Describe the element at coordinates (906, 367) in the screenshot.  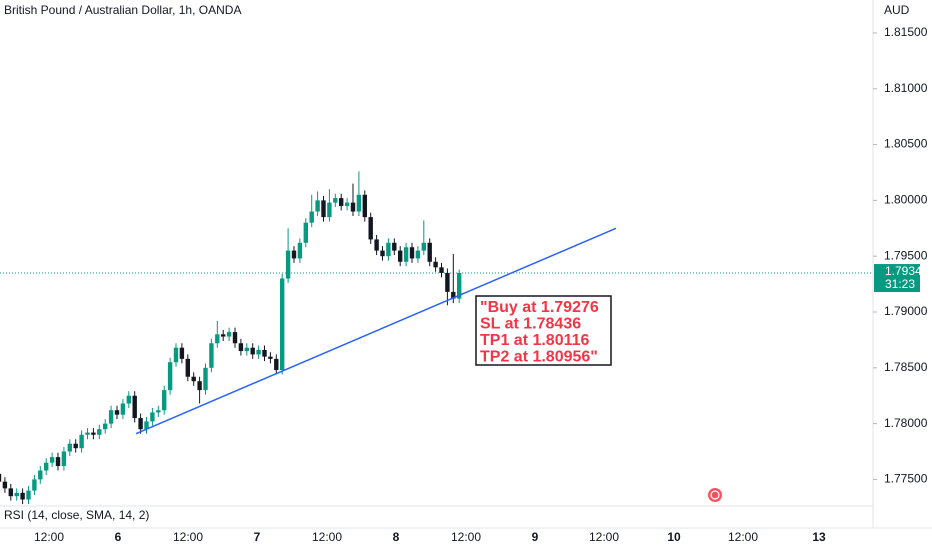
I see `y-tick-label: 1.78500` at that location.